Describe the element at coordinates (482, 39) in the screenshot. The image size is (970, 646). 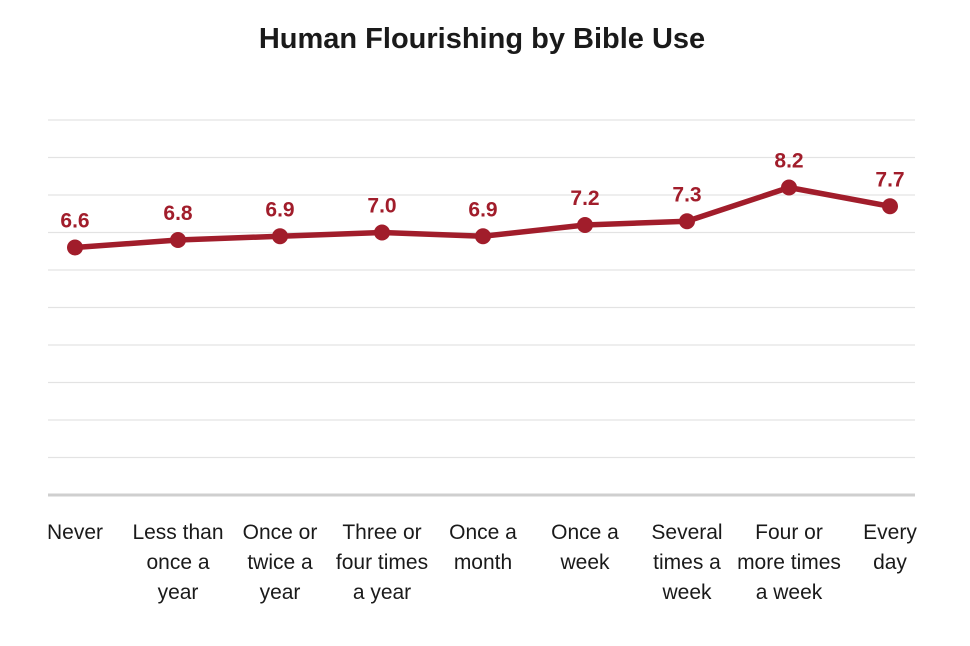
I see `chart-title: Human Flourishing by Bible Use` at that location.